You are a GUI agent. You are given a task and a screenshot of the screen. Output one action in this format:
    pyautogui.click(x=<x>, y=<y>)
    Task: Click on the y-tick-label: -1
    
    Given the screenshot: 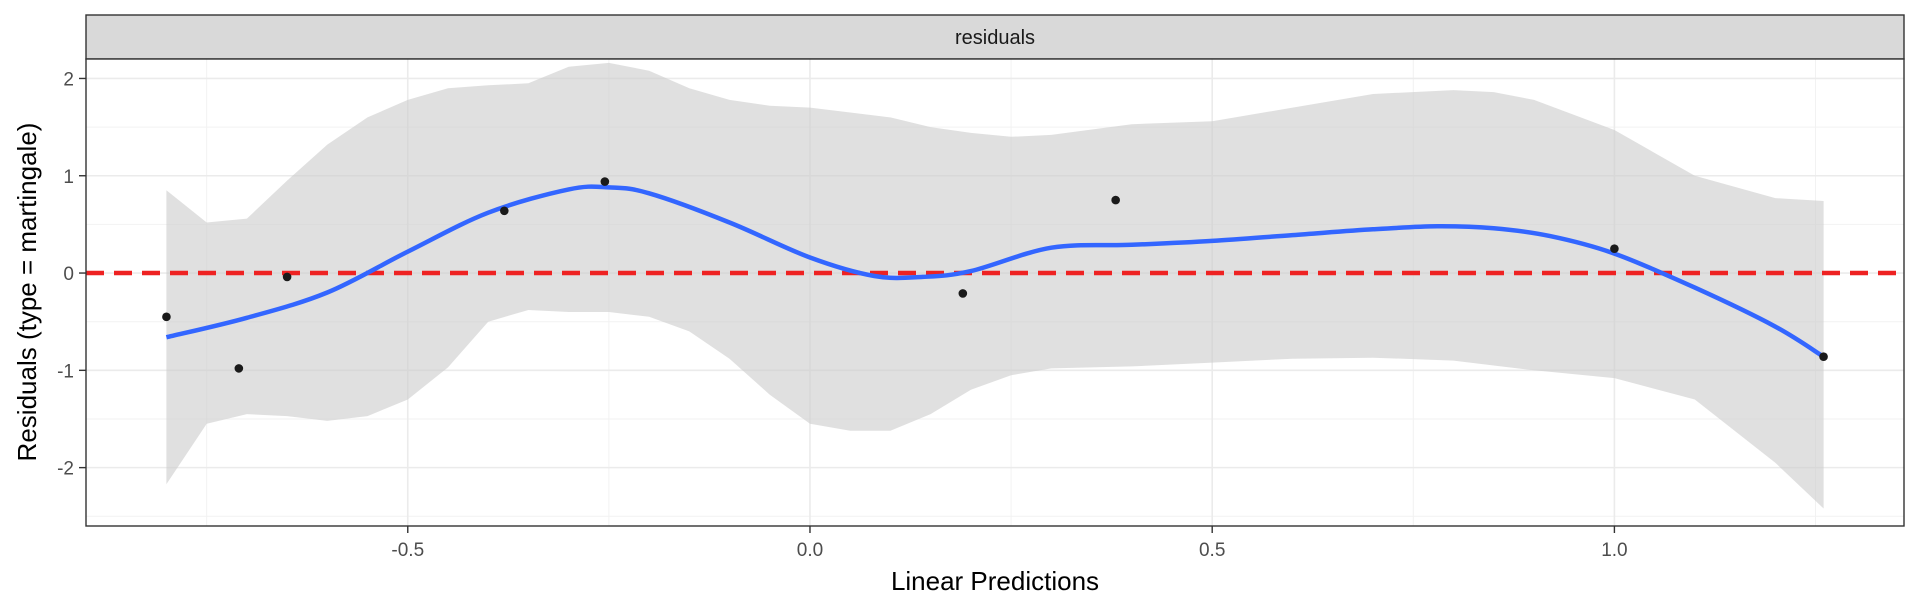 What is the action you would take?
    pyautogui.click(x=65, y=371)
    